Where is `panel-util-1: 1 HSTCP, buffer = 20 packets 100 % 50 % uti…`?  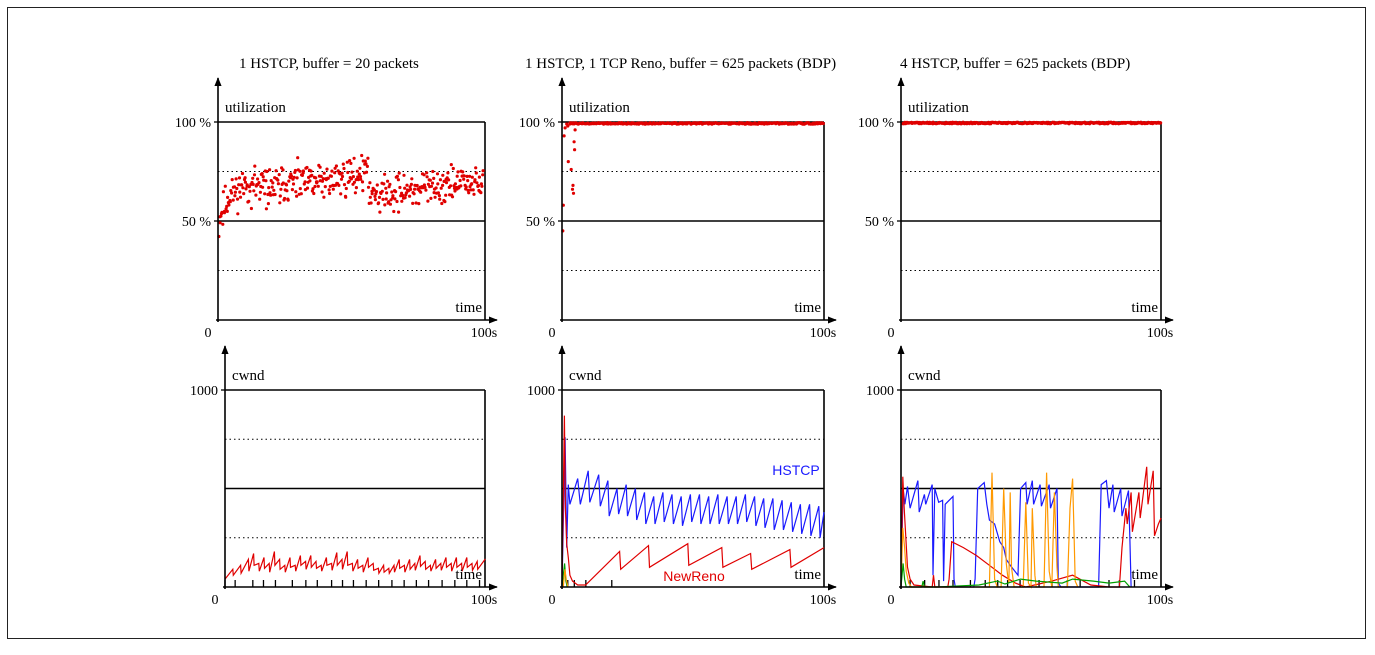
panel-util-1: 1 HSTCP, buffer = 20 packets 100 % 50 % uti… is located at coordinates (336, 198).